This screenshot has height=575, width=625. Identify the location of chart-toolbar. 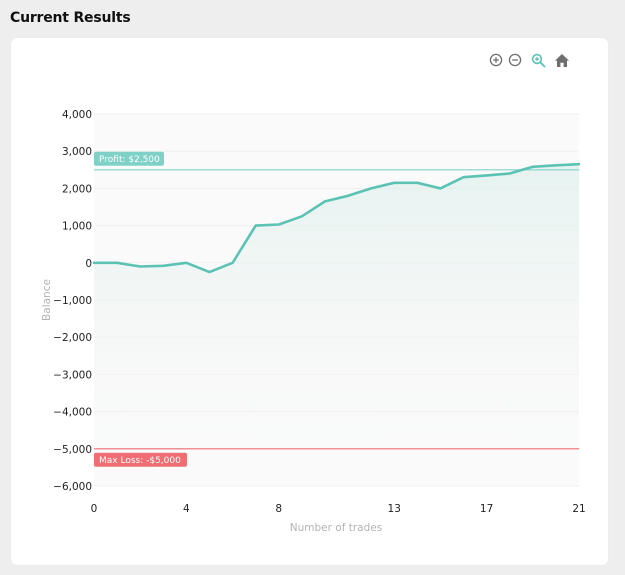
(530, 60).